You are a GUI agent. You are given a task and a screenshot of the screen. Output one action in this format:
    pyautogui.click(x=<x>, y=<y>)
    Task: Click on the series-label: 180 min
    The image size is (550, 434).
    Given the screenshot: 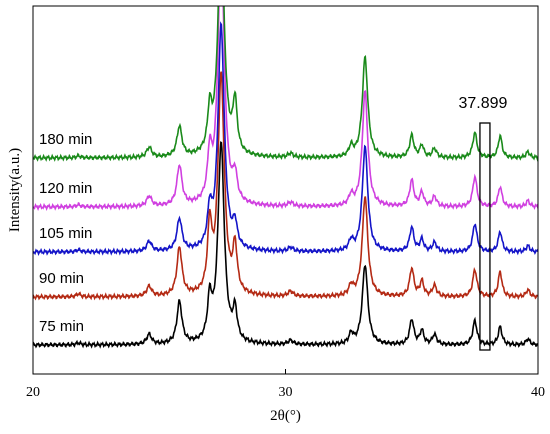 What is the action you would take?
    pyautogui.click(x=65, y=139)
    